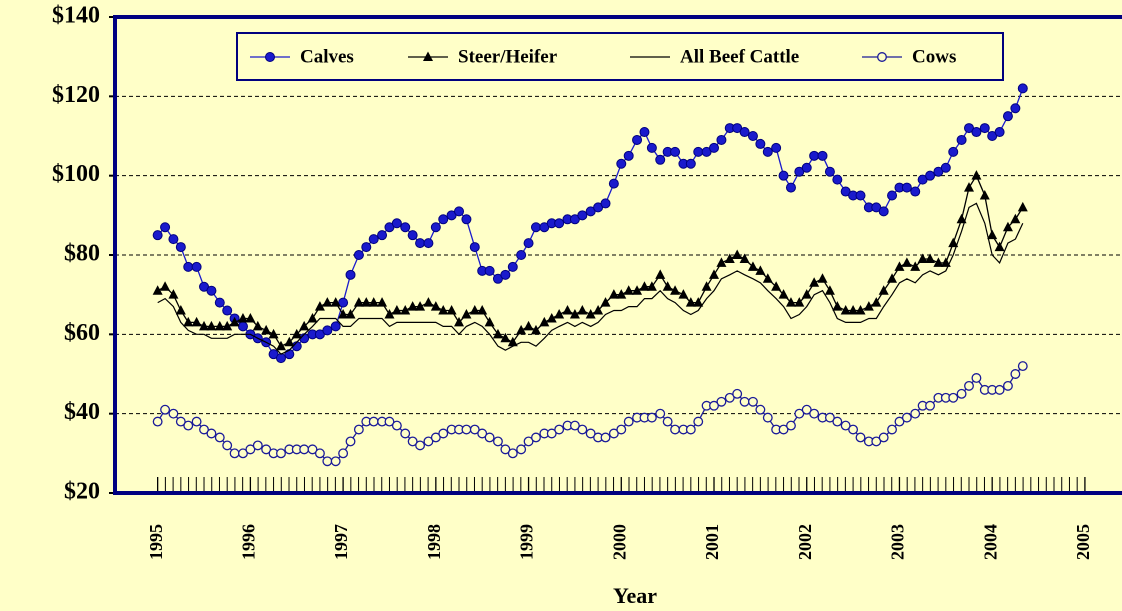  I want to click on y-tick-label: $60, so click(82, 333).